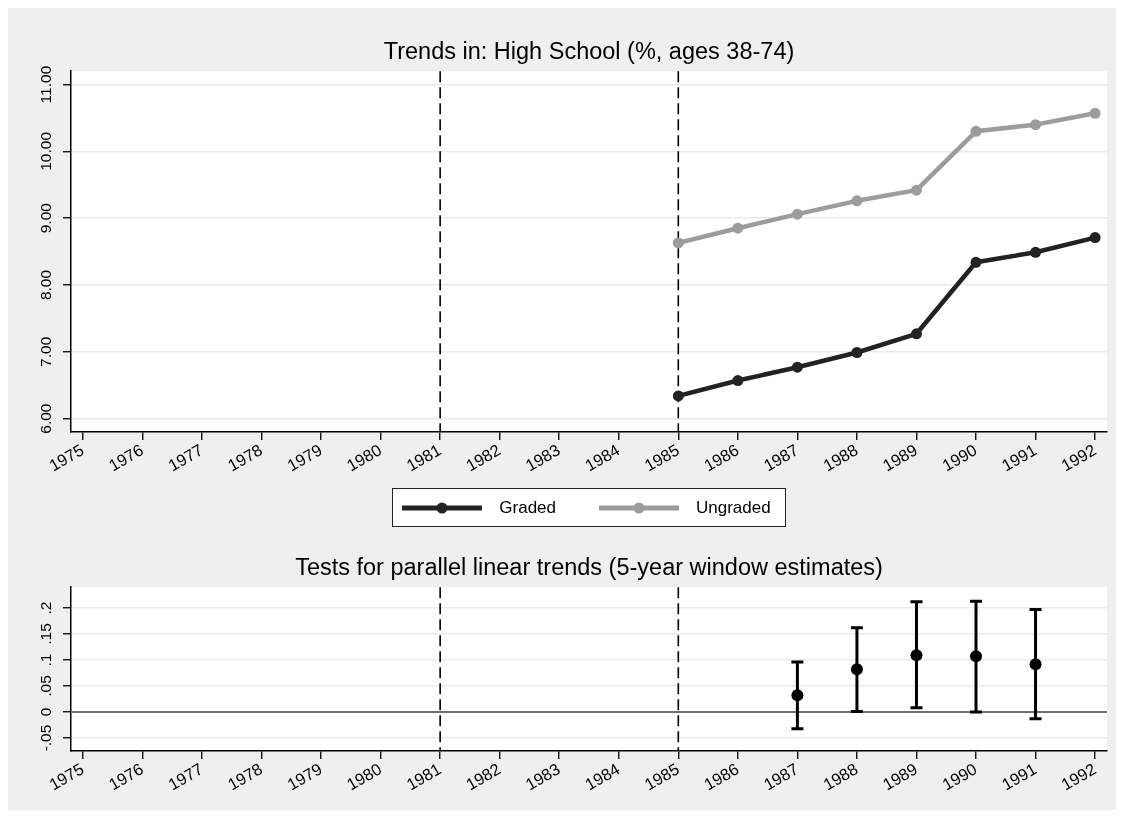  What do you see at coordinates (45, 660) in the screenshot?
I see `y-tick-label: .1` at bounding box center [45, 660].